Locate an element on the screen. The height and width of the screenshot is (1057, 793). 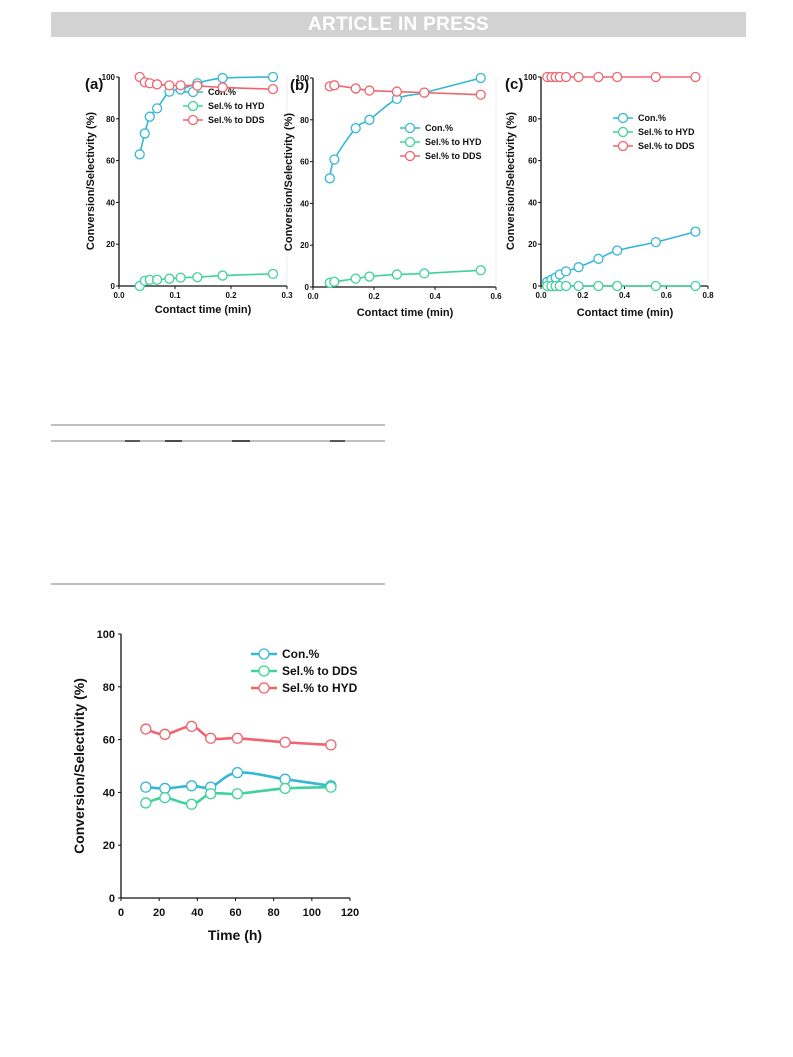
x-tick-label: 80 is located at coordinates (274, 913).